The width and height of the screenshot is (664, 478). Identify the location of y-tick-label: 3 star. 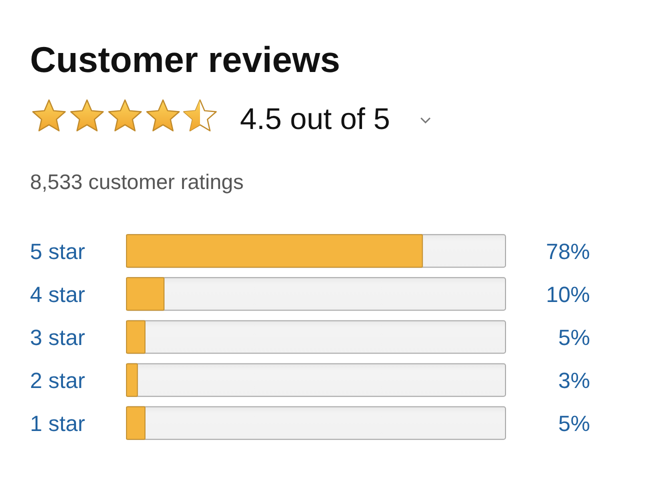
(58, 337).